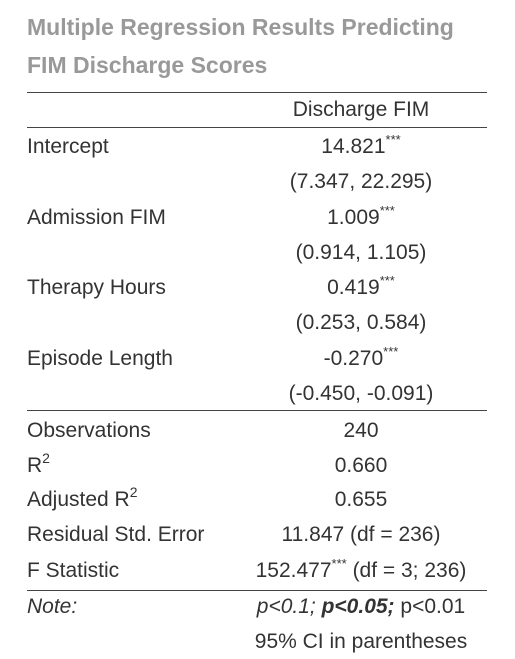 The image size is (515, 659). Describe the element at coordinates (73, 570) in the screenshot. I see `stat-label: F Statistic` at that location.